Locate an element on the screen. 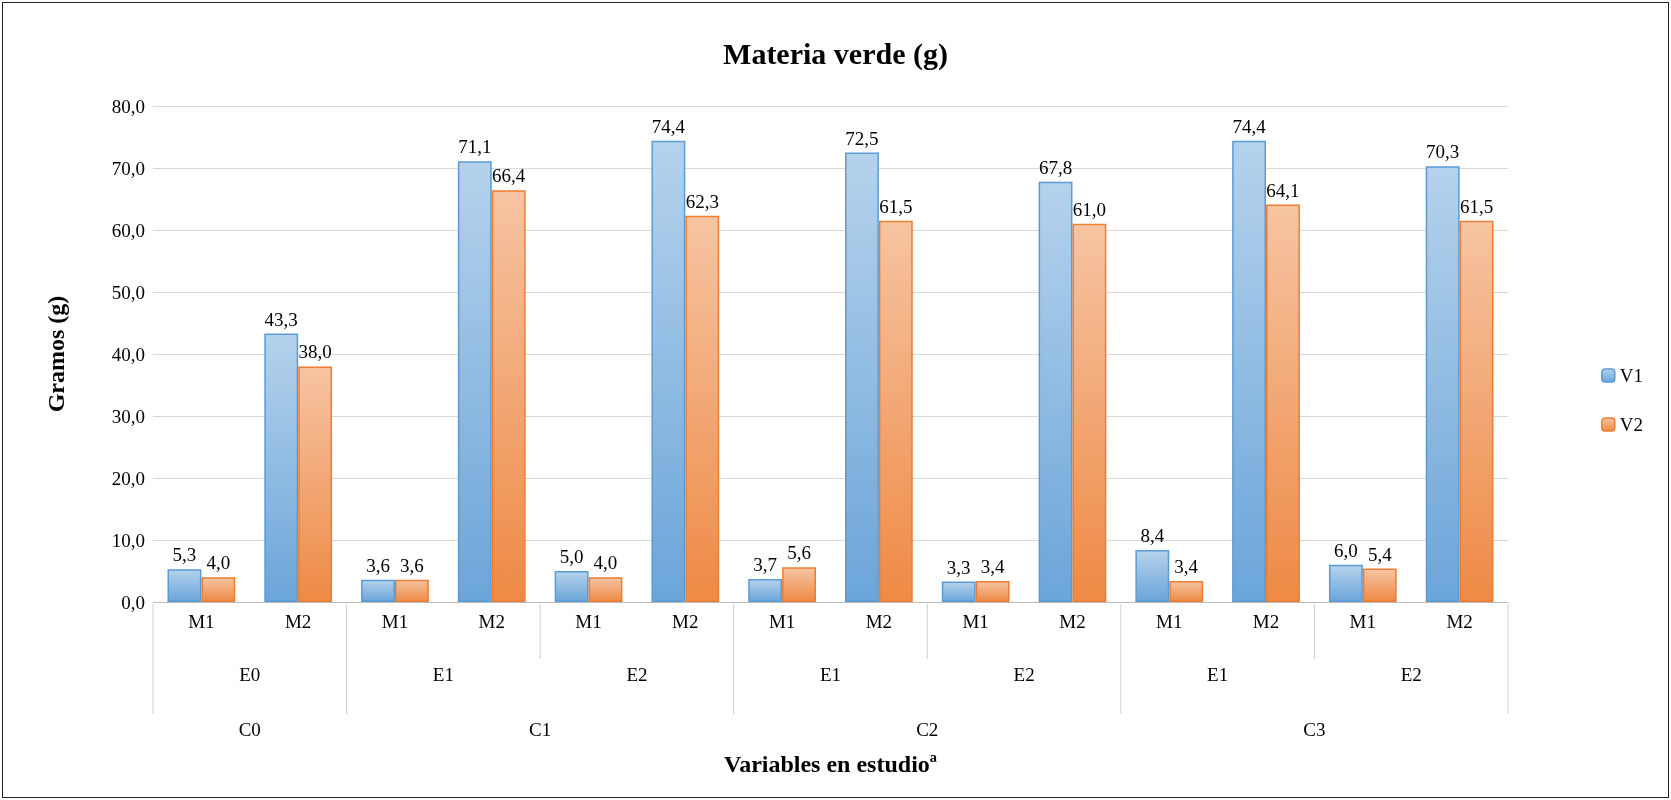 The height and width of the screenshot is (800, 1671). y-tick-label: 40,0 is located at coordinates (128, 354).